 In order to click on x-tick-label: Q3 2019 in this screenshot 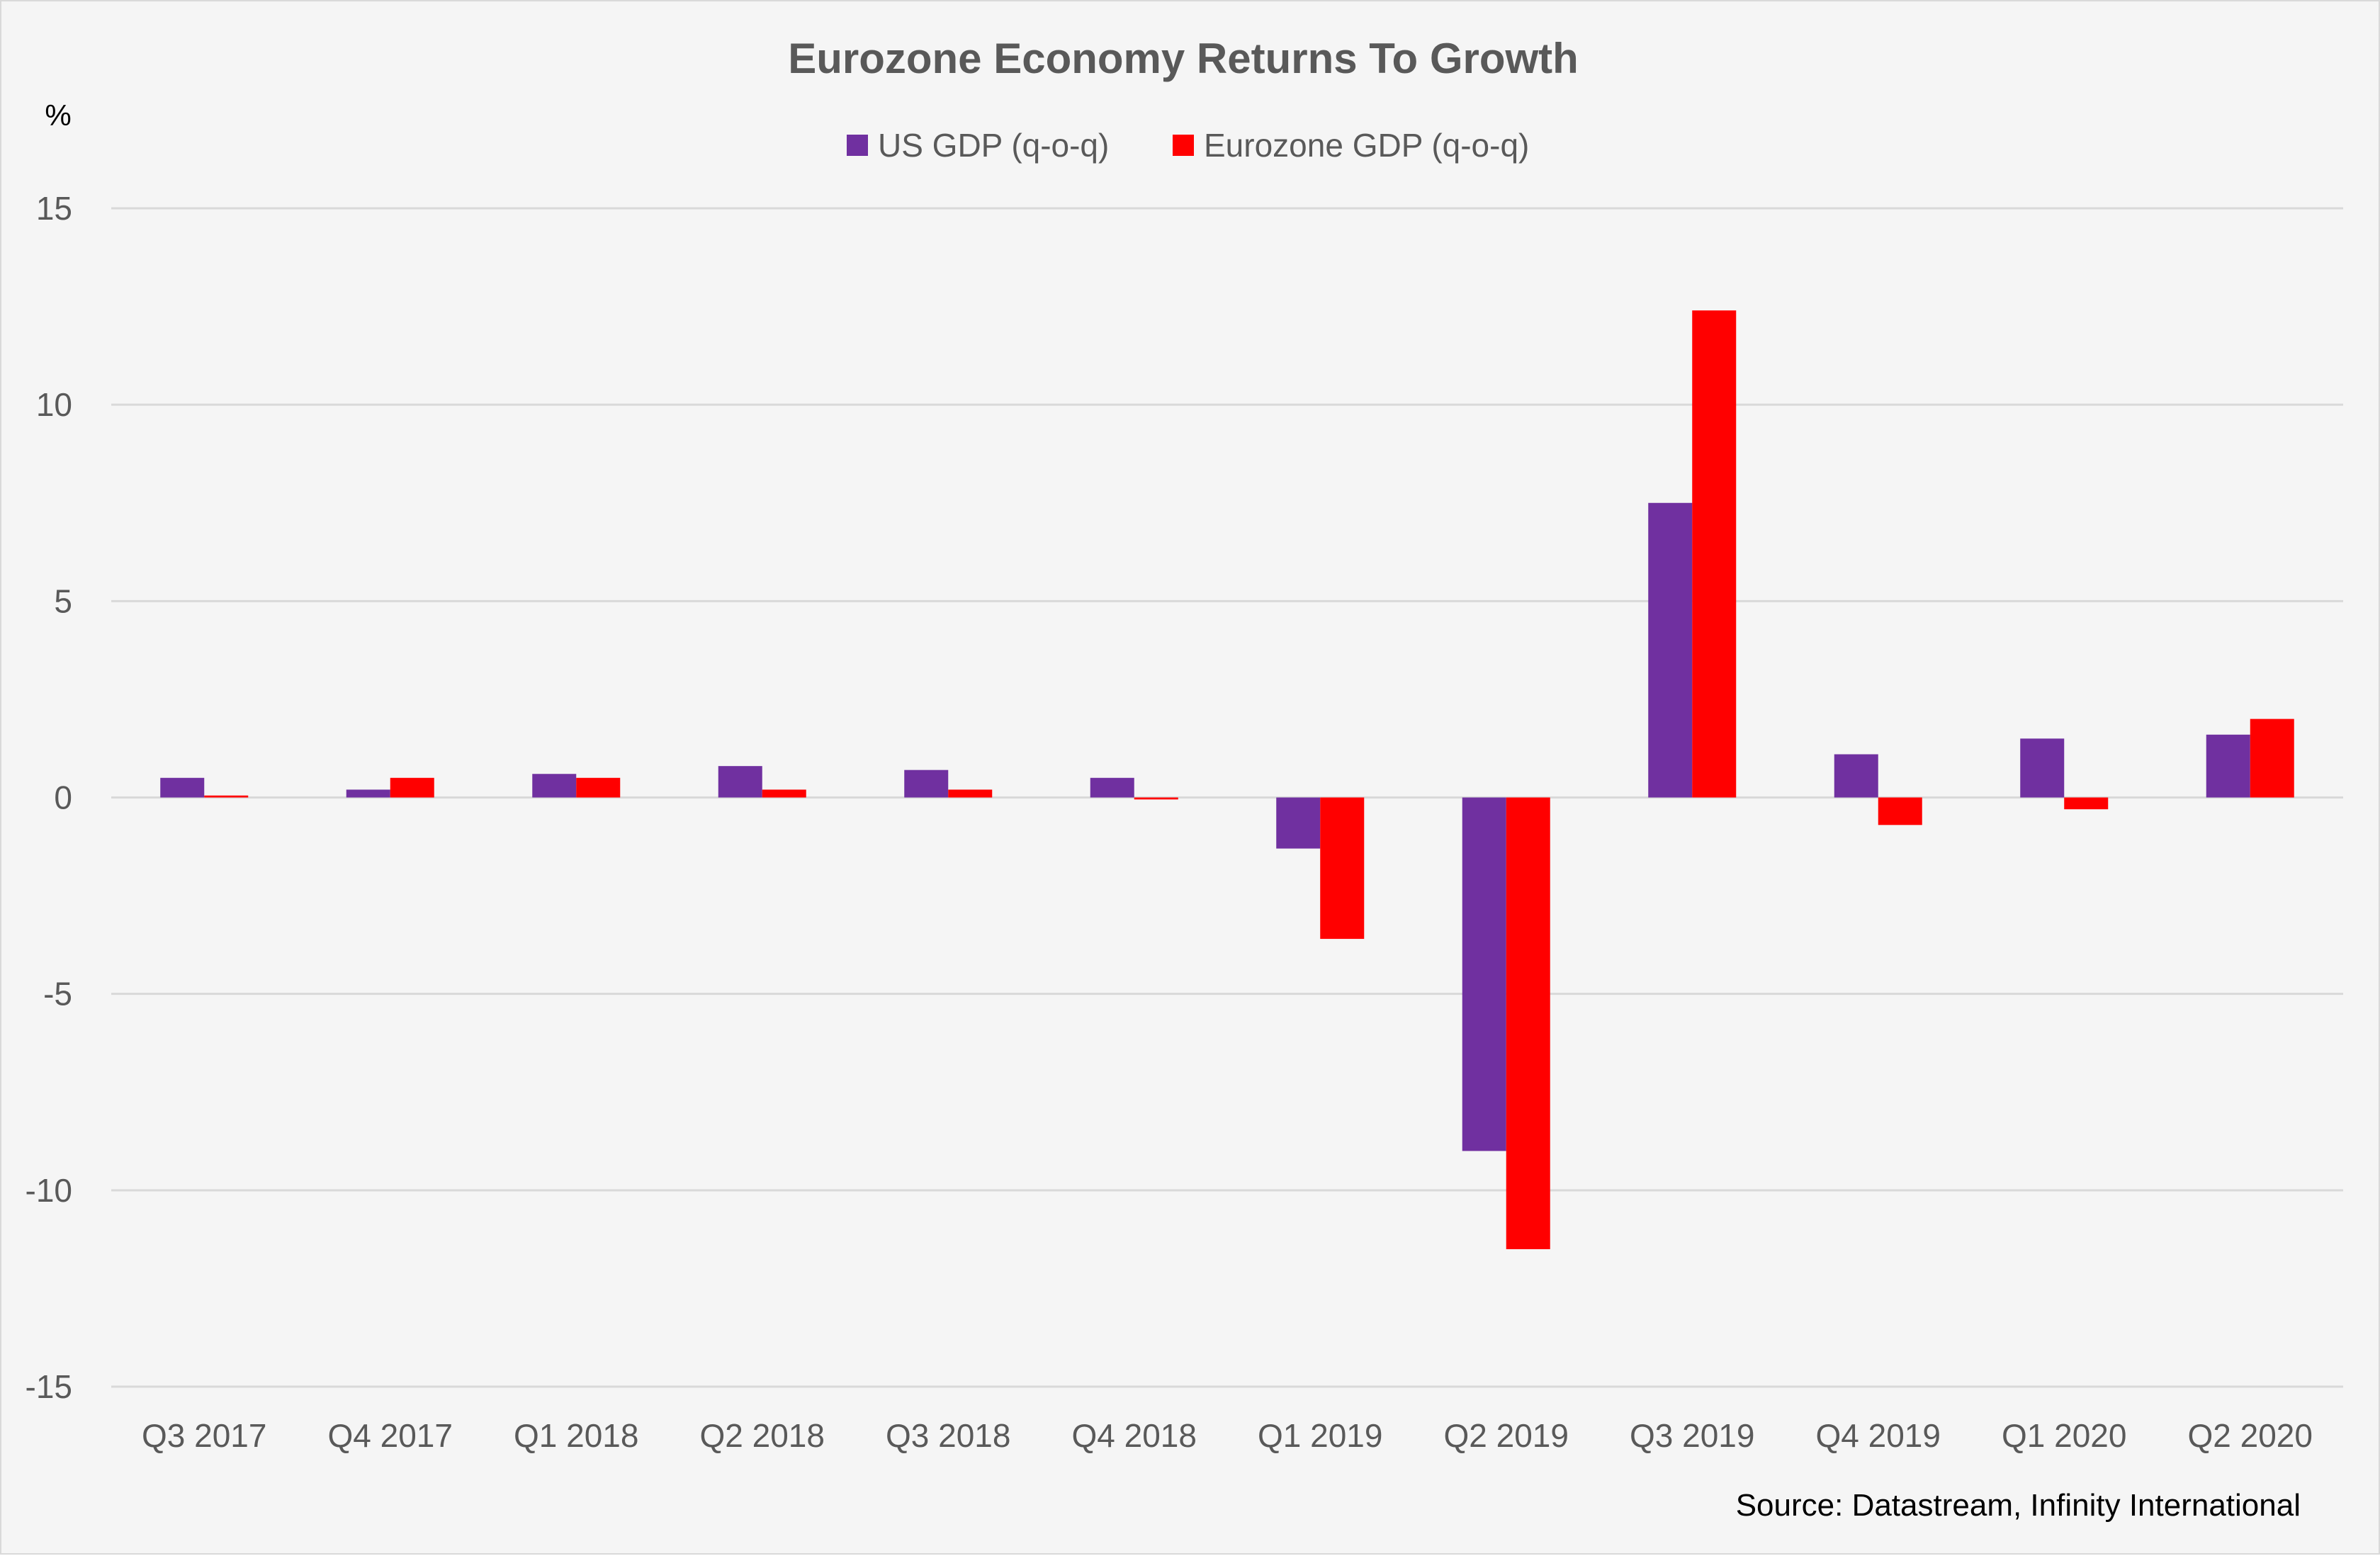, I will do `click(1692, 1435)`.